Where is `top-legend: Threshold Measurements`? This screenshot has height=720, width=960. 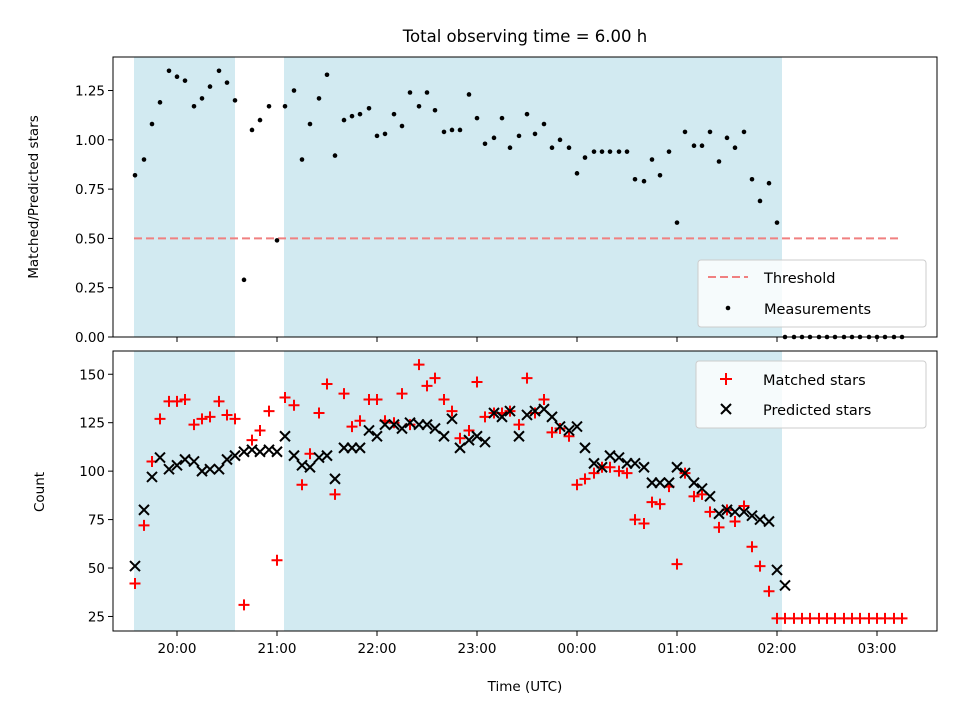
top-legend: Threshold Measurements is located at coordinates (812, 293).